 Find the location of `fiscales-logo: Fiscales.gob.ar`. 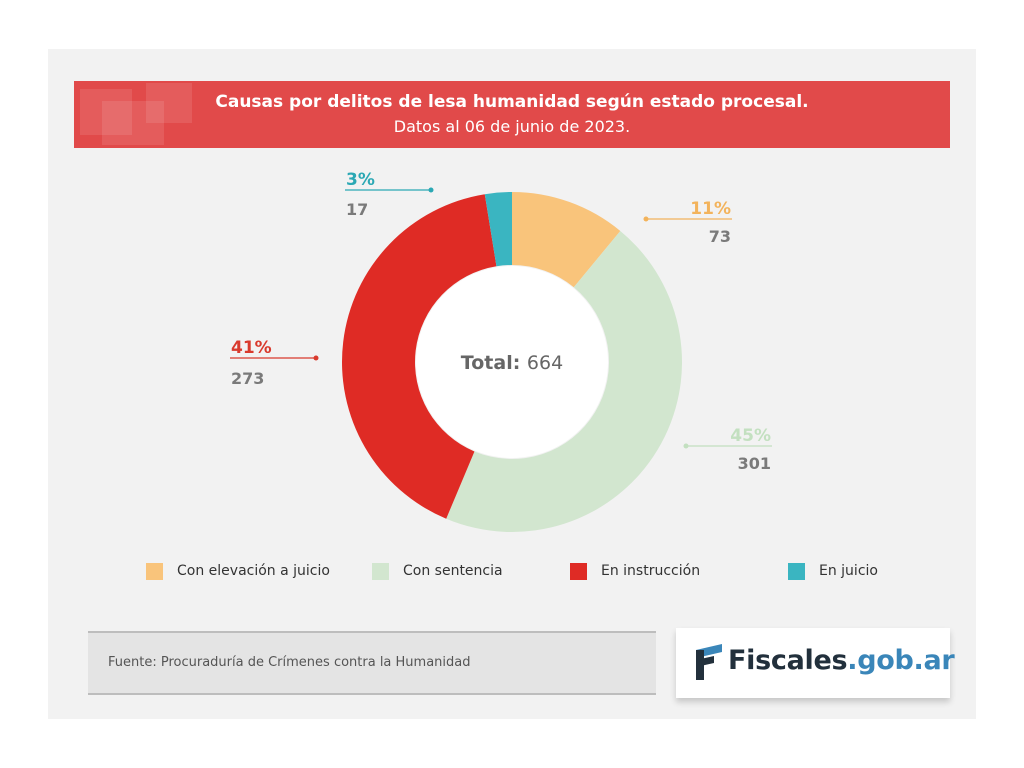

fiscales-logo: Fiscales.gob.ar is located at coordinates (815, 663).